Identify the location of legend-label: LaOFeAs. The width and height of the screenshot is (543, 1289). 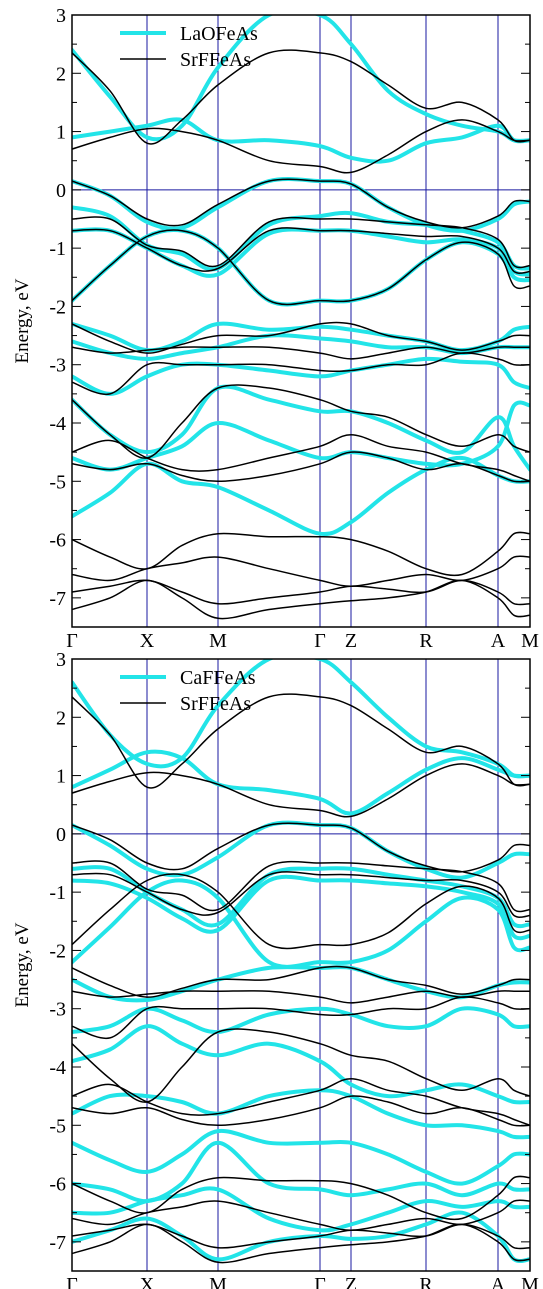
(219, 34).